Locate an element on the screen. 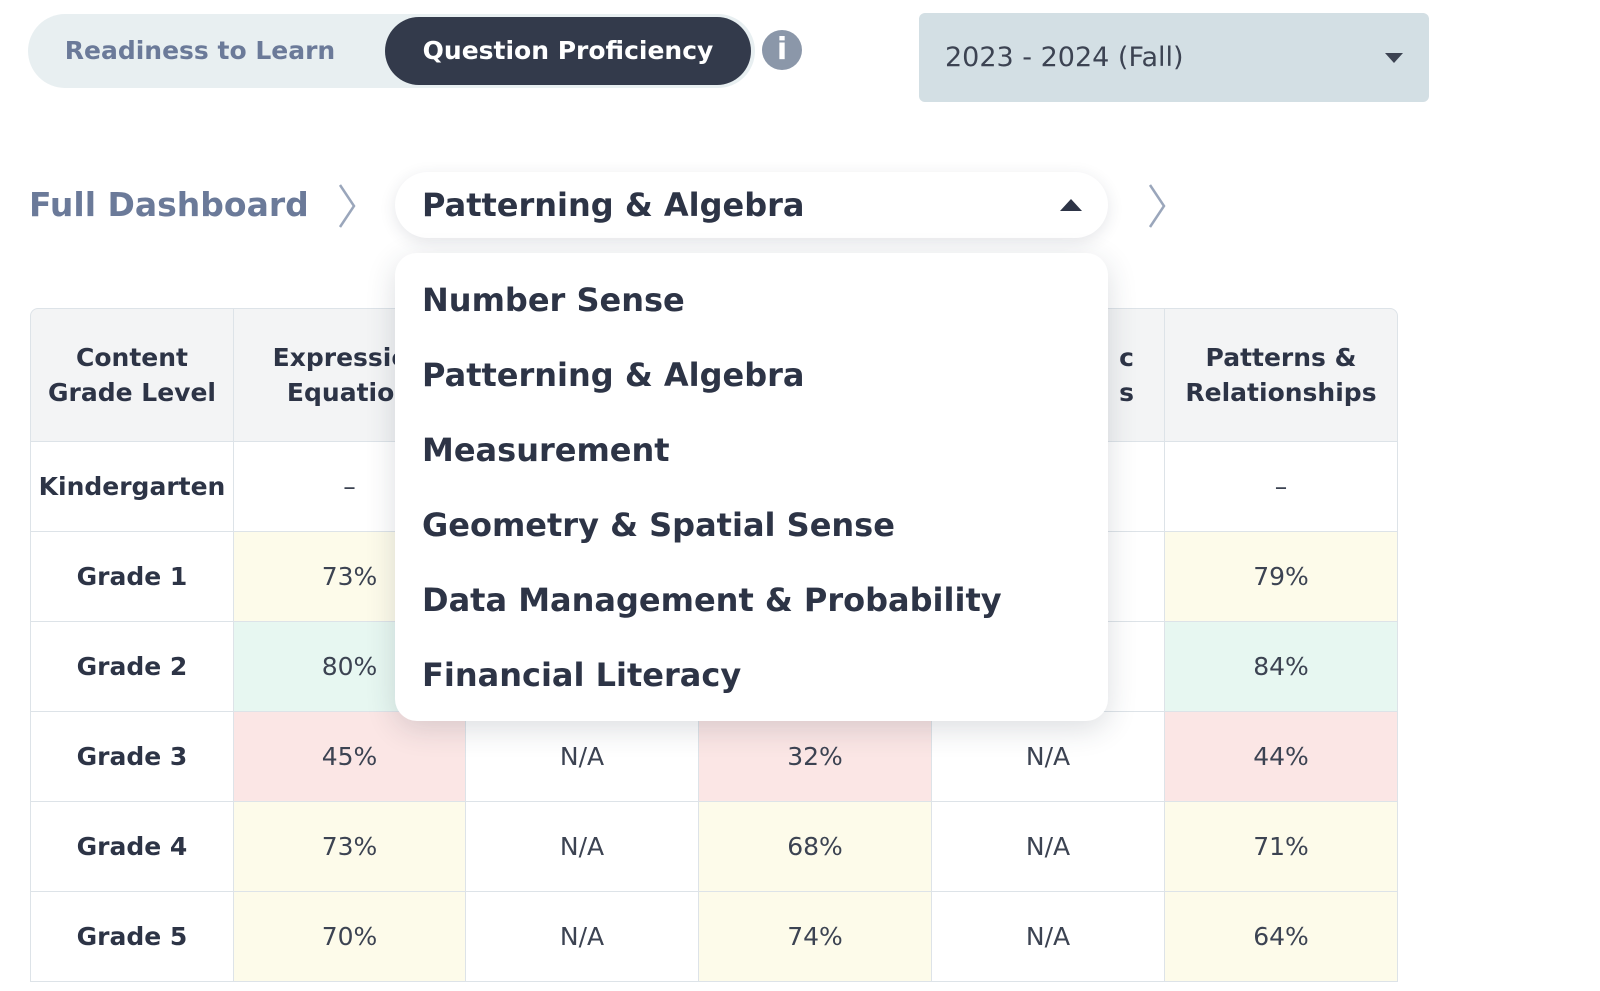 This screenshot has width=1600, height=991. caret-down is located at coordinates (1394, 58).